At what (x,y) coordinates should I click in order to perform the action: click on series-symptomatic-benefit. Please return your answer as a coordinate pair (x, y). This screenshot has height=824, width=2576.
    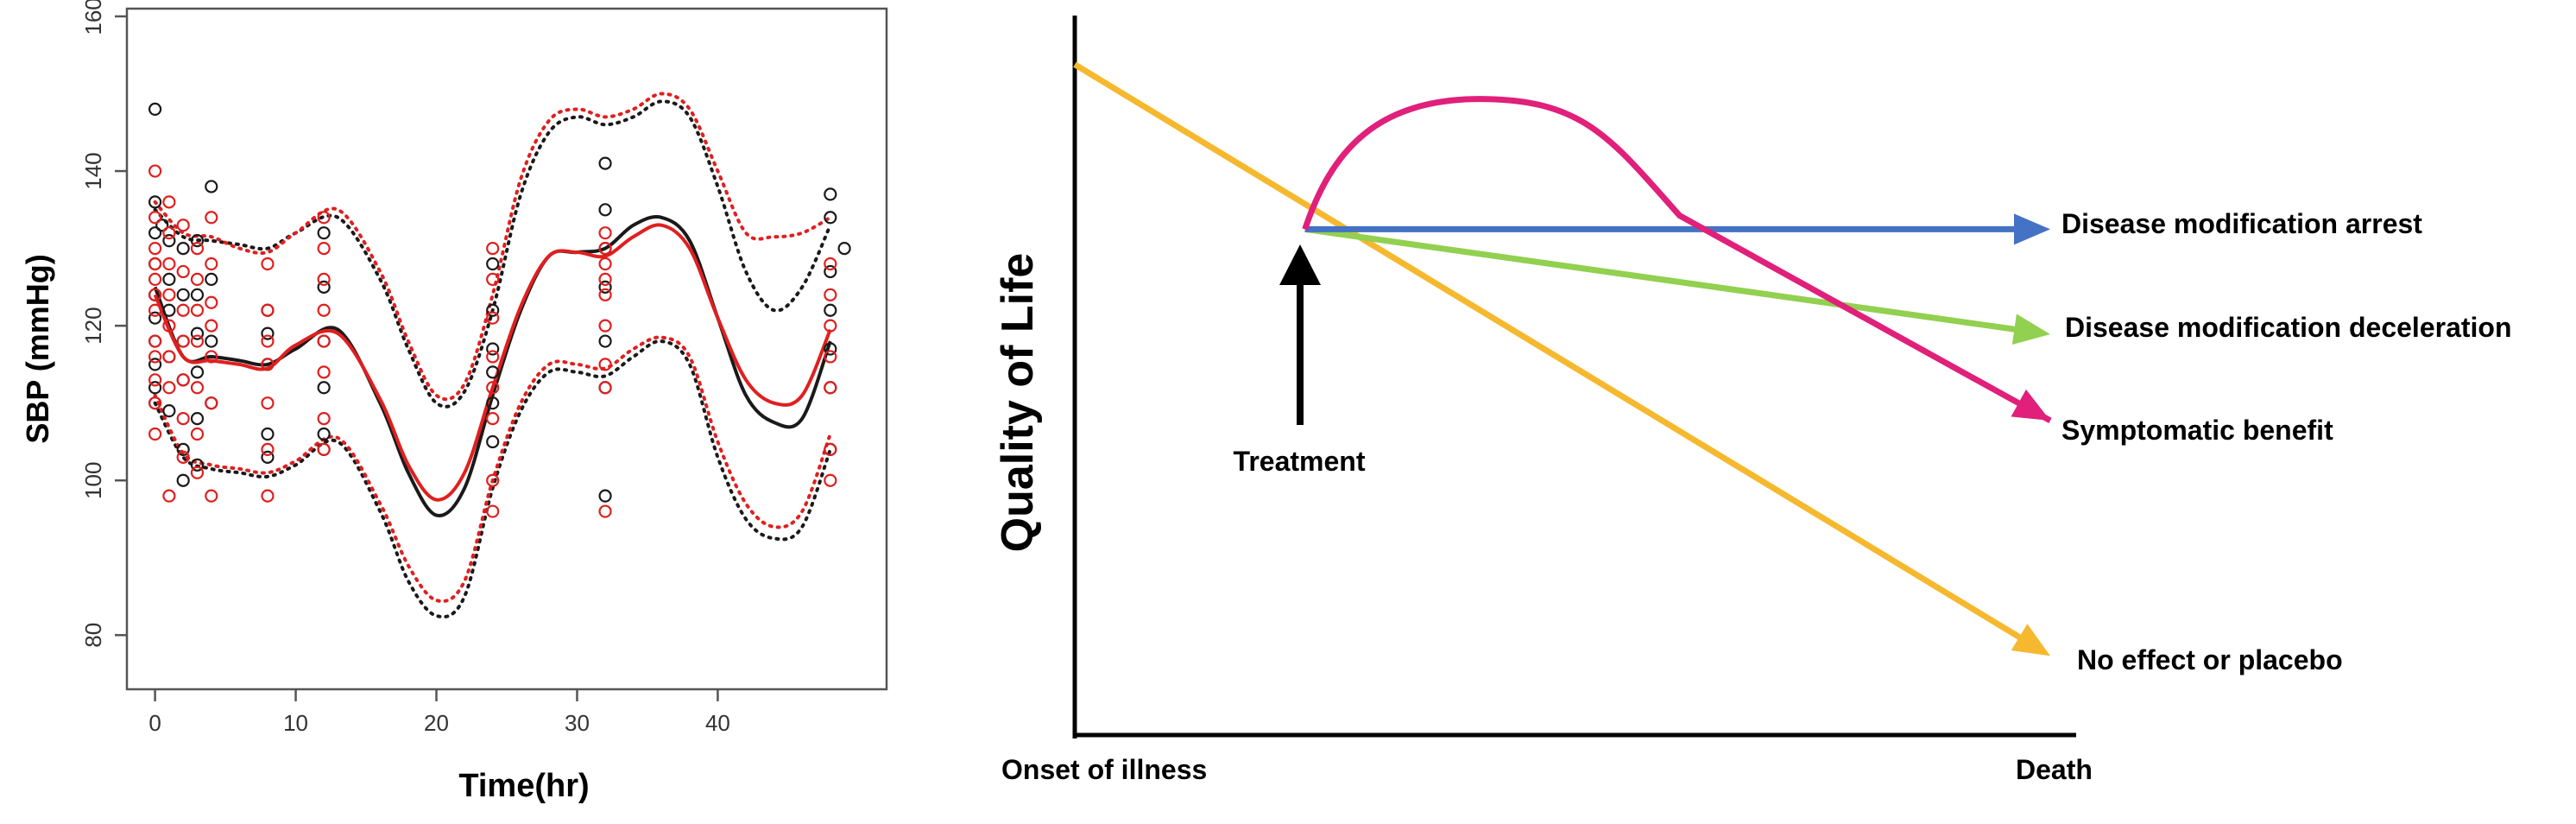
    Looking at the image, I should click on (1677, 260).